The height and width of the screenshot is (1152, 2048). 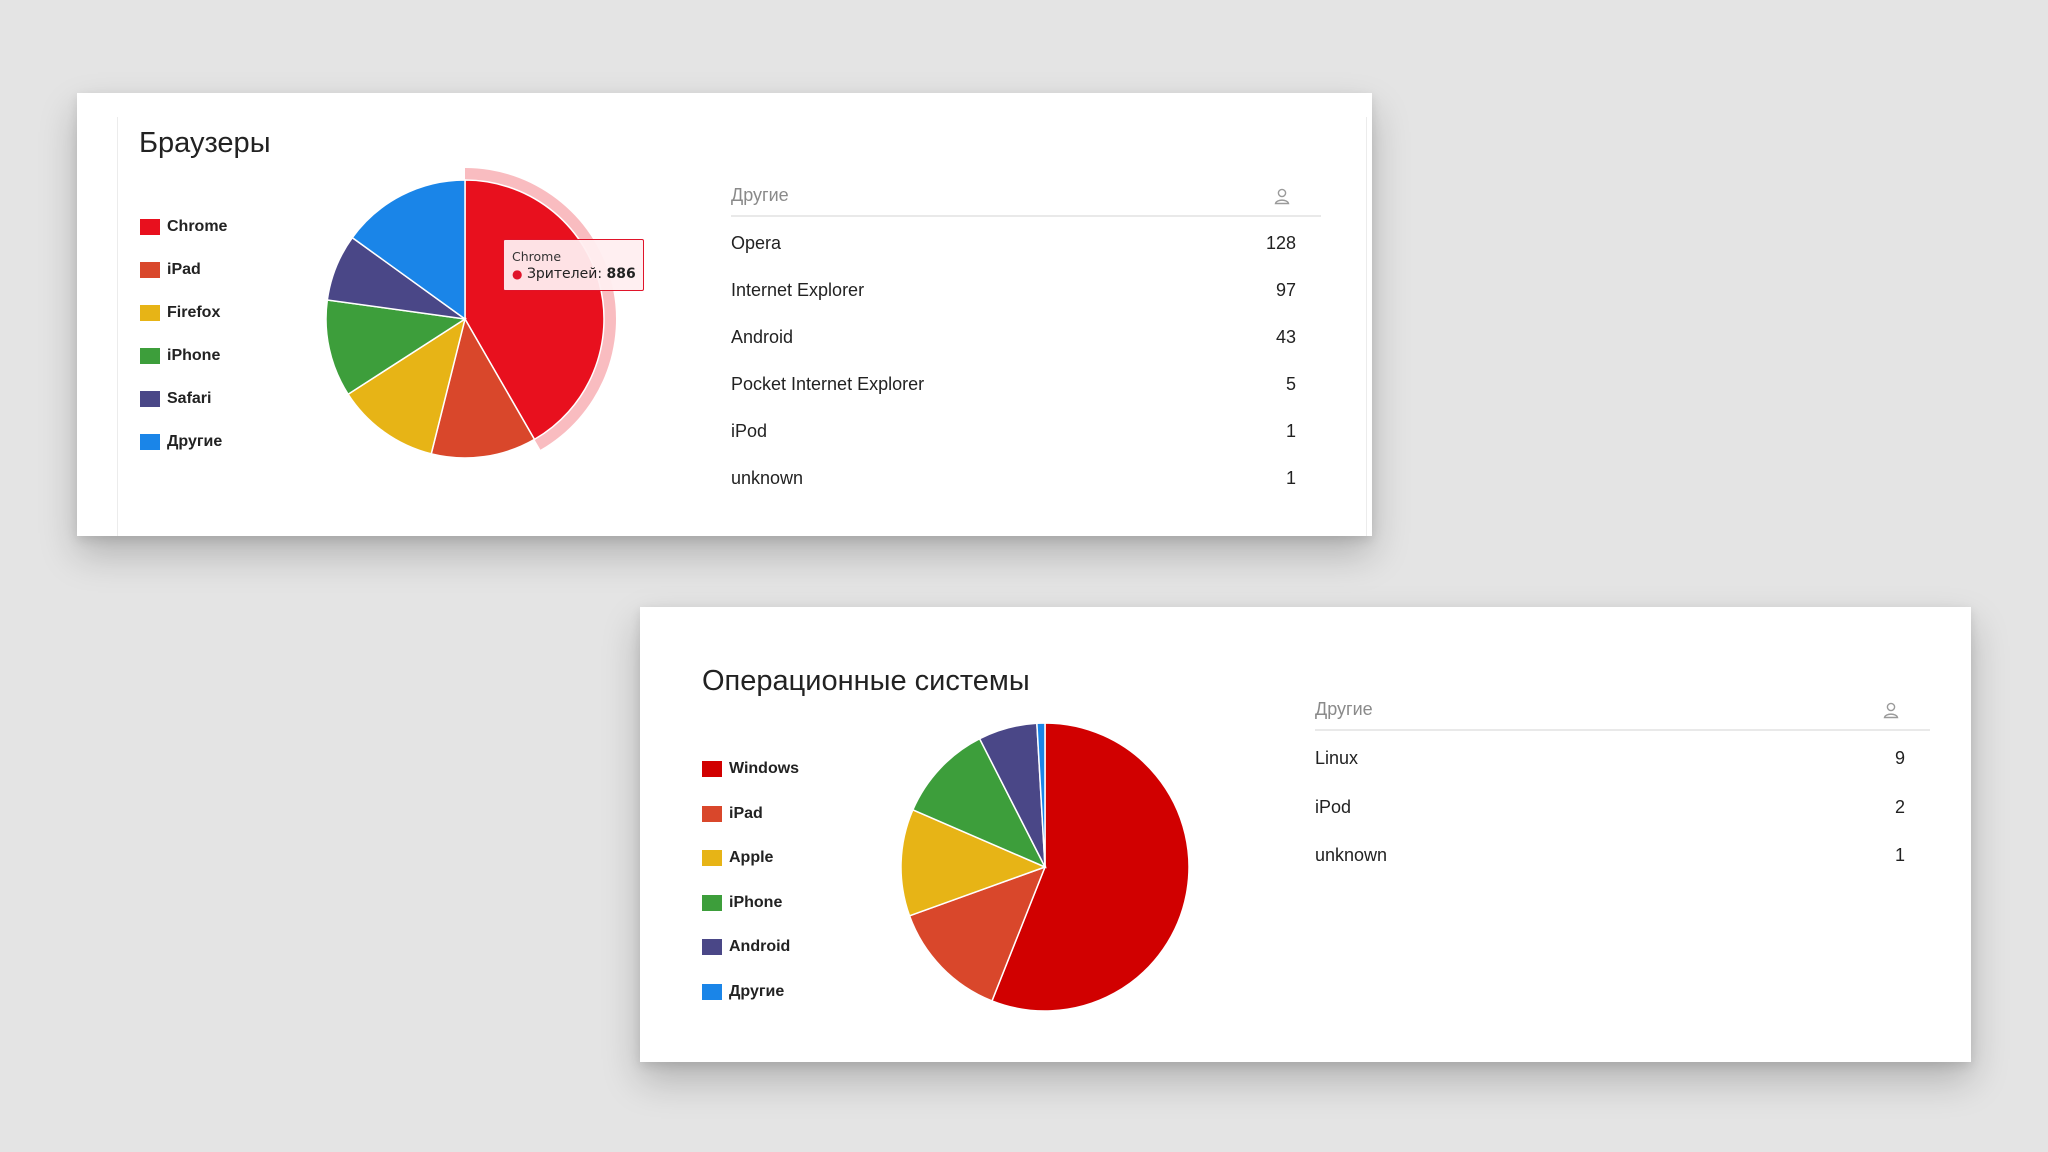 What do you see at coordinates (1026, 430) in the screenshot?
I see `table-row: iPod 1` at bounding box center [1026, 430].